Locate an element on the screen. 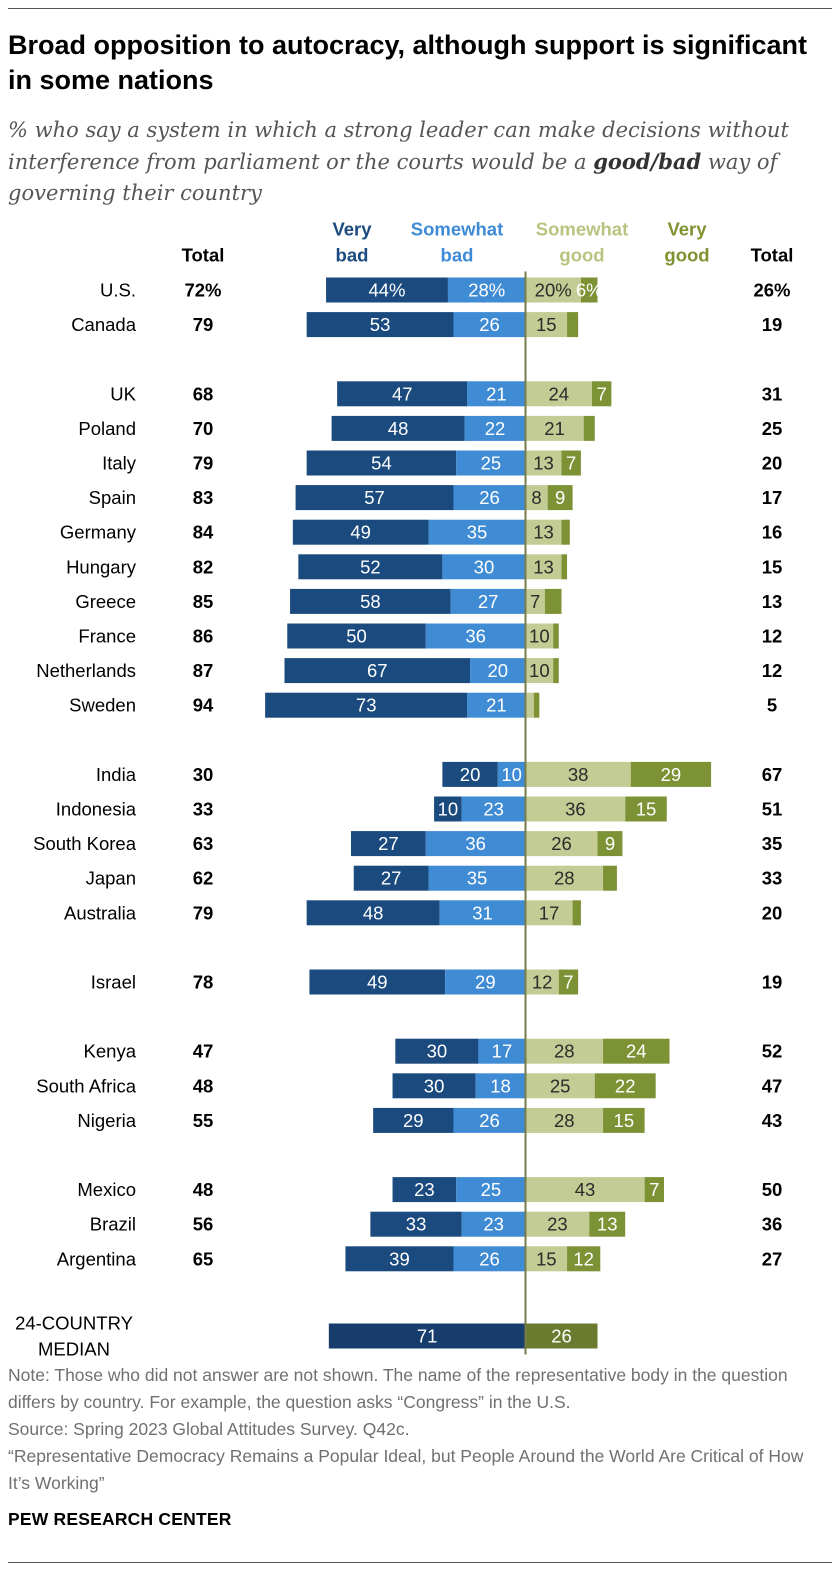  value-somewhat-bad-italy: 25 is located at coordinates (491, 463).